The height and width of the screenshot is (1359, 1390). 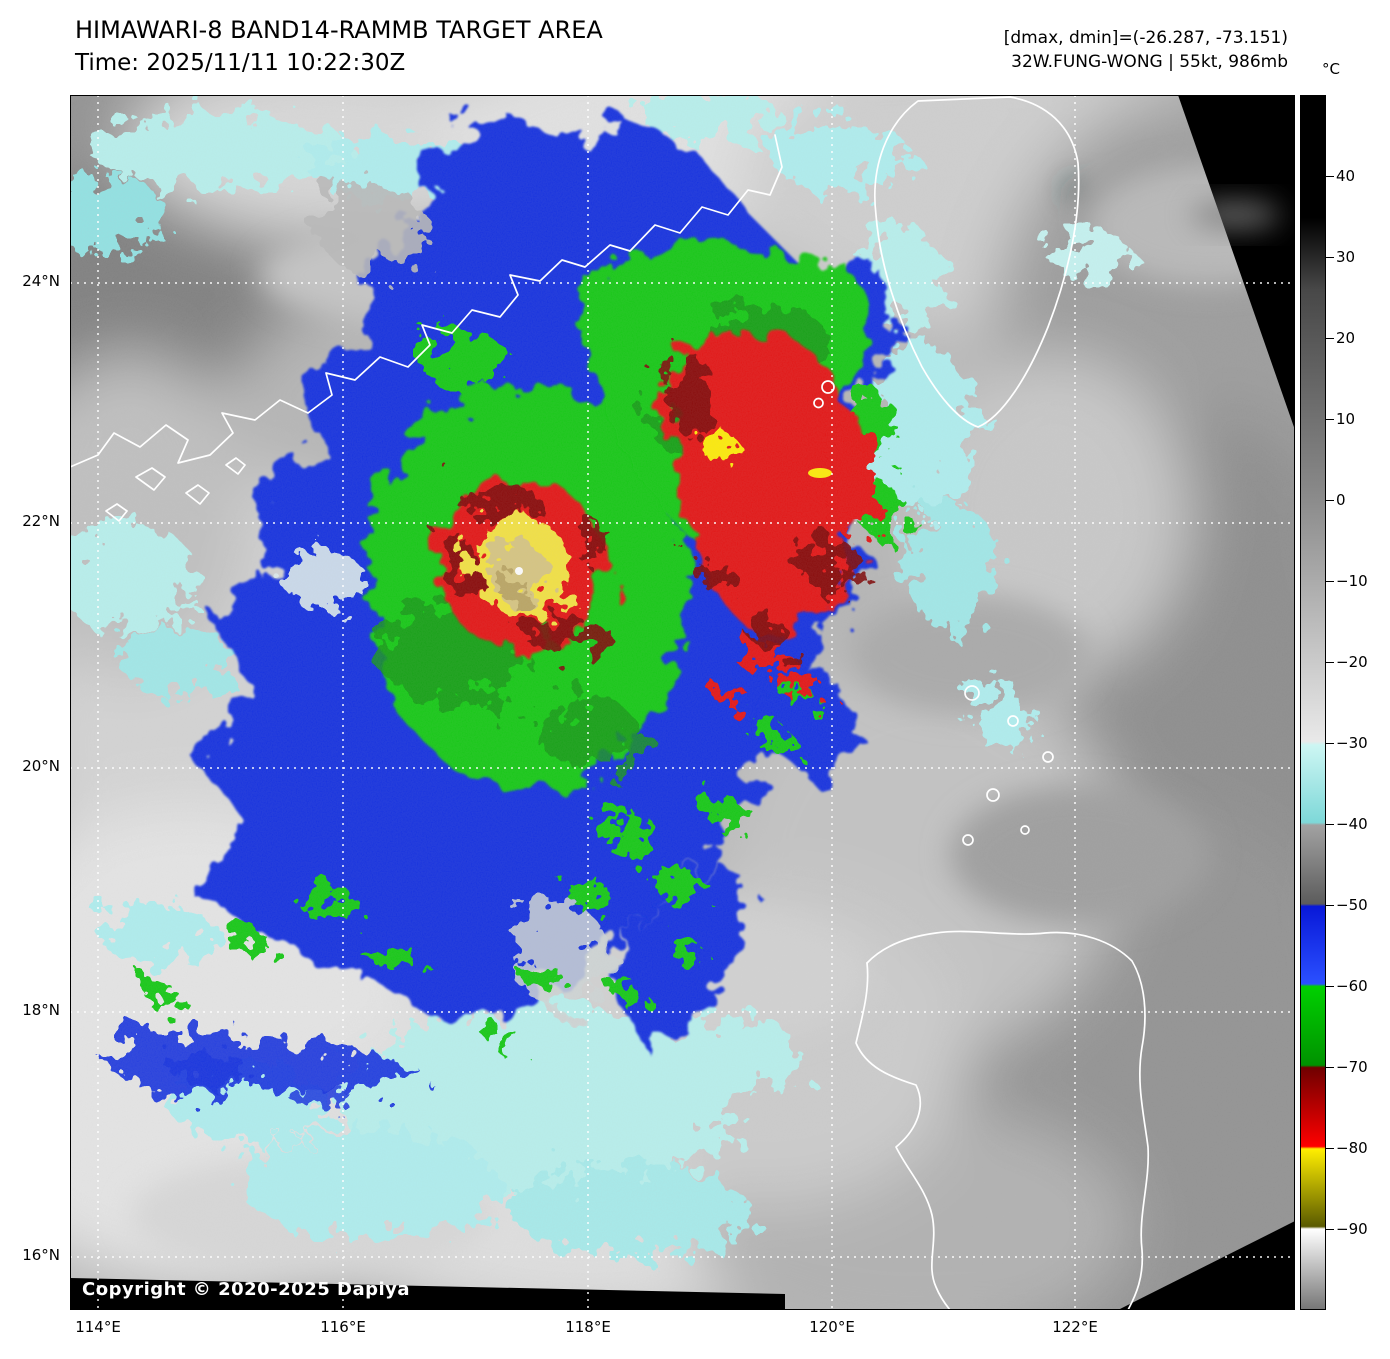 What do you see at coordinates (246, 1289) in the screenshot?
I see `copyright-label: Copyright © 2020-2025 Dapiya` at bounding box center [246, 1289].